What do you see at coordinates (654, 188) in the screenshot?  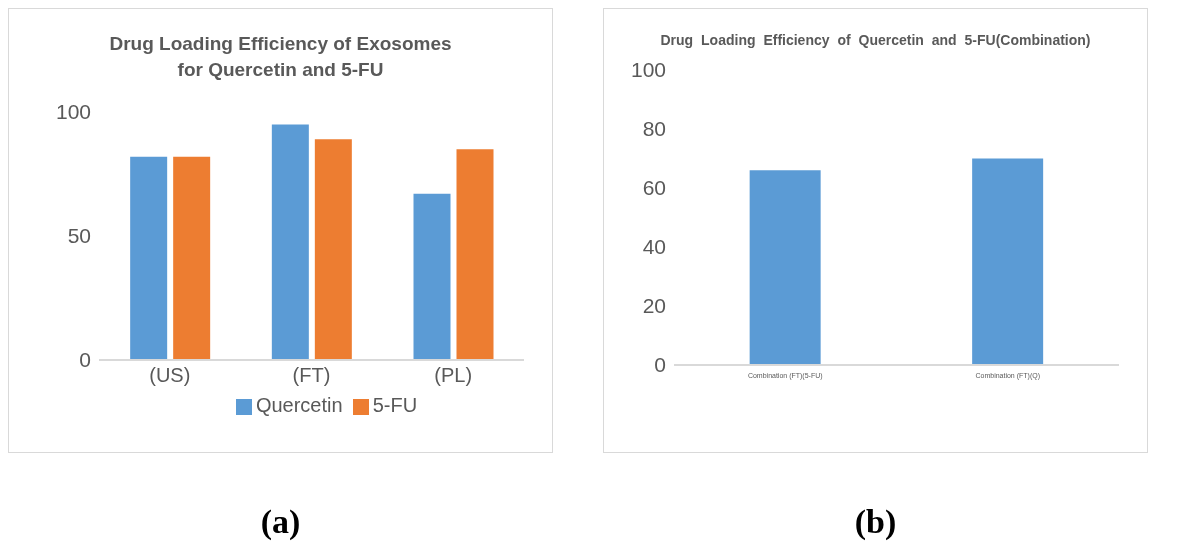 I see `y-tick-label: 60` at bounding box center [654, 188].